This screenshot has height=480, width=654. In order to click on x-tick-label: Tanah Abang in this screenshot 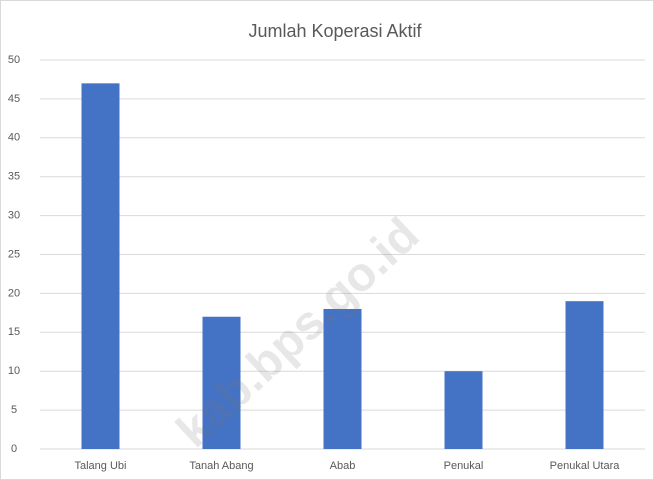, I will do `click(221, 466)`.